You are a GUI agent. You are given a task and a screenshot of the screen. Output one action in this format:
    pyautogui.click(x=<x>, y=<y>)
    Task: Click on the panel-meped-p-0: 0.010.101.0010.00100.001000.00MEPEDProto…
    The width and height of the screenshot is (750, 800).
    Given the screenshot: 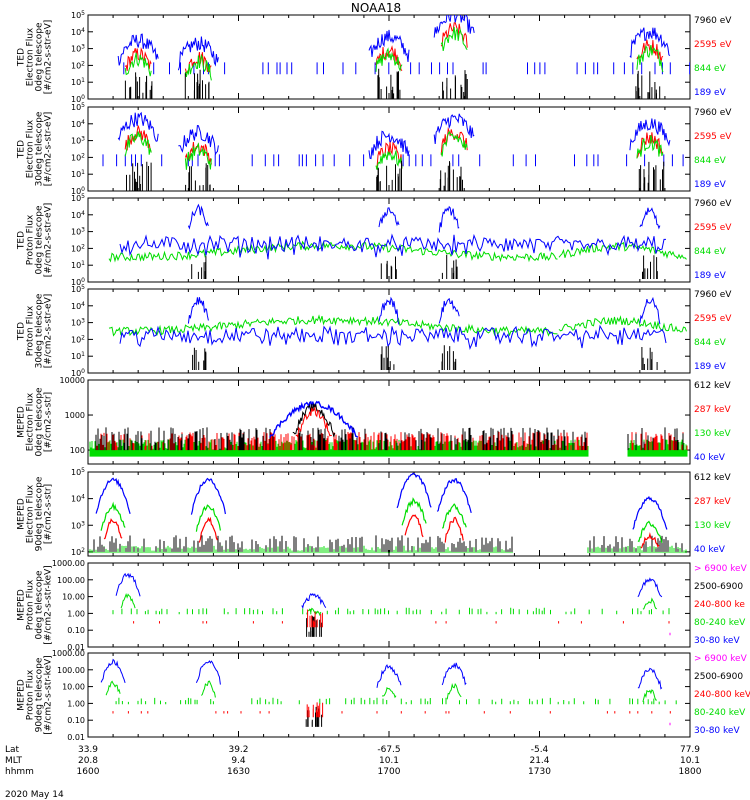 What is the action you would take?
    pyautogui.click(x=382, y=605)
    